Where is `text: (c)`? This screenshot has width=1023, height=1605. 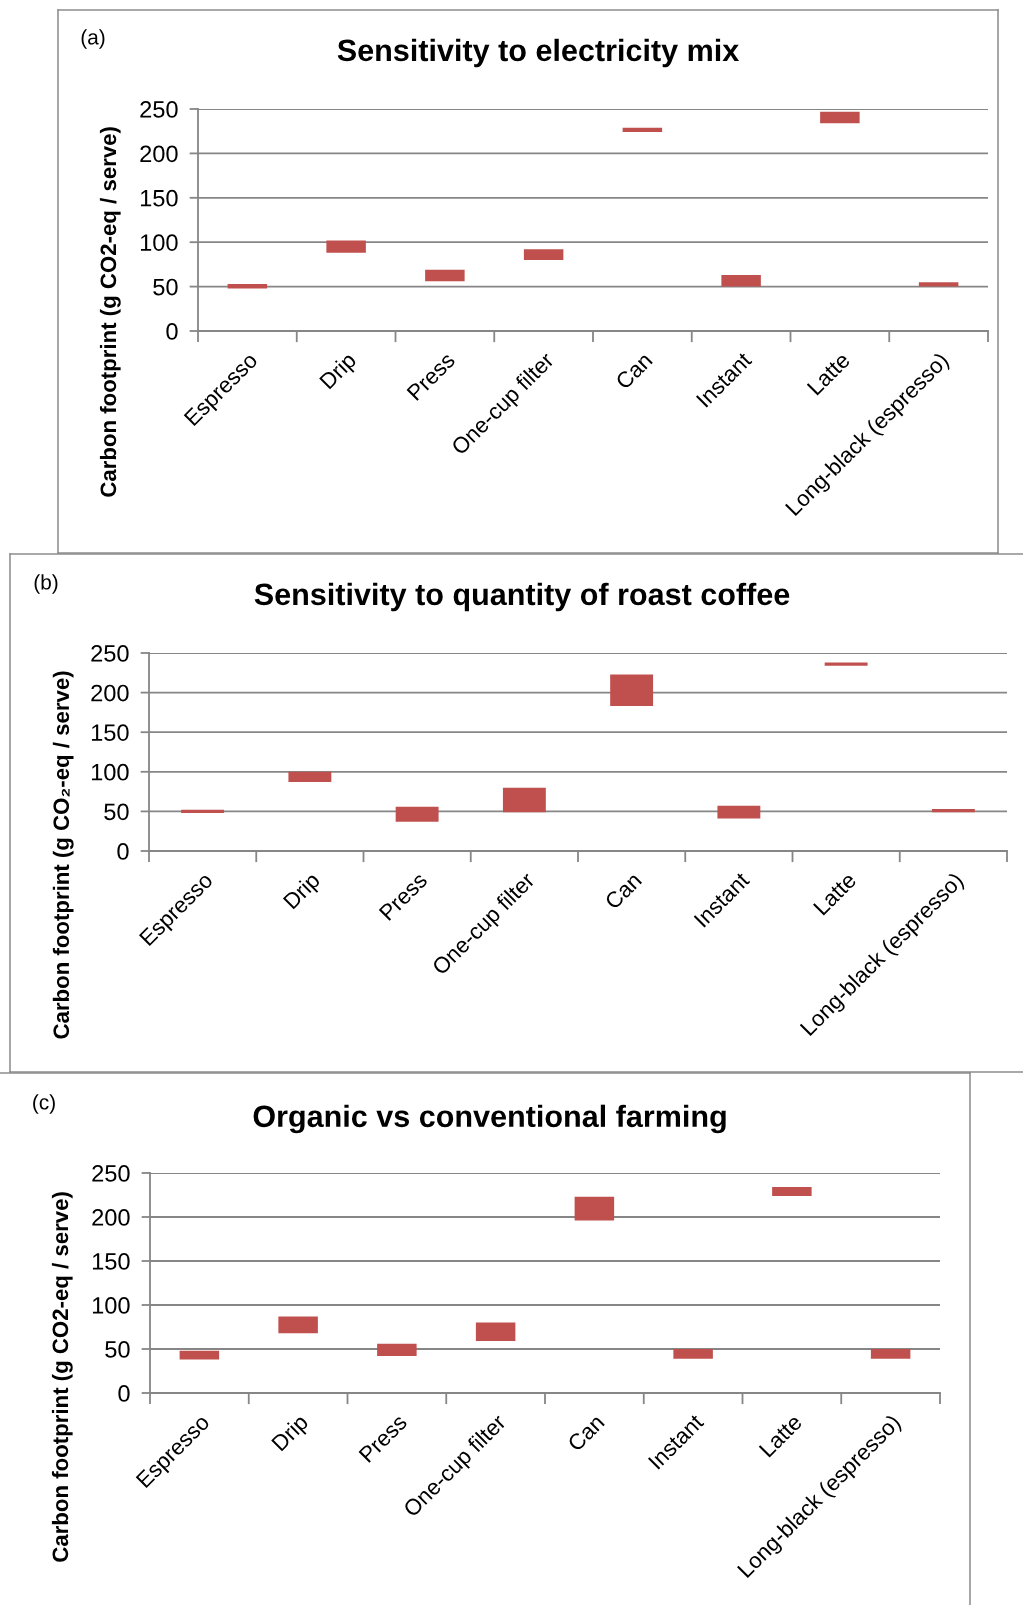
text: (c) is located at coordinates (44, 1104).